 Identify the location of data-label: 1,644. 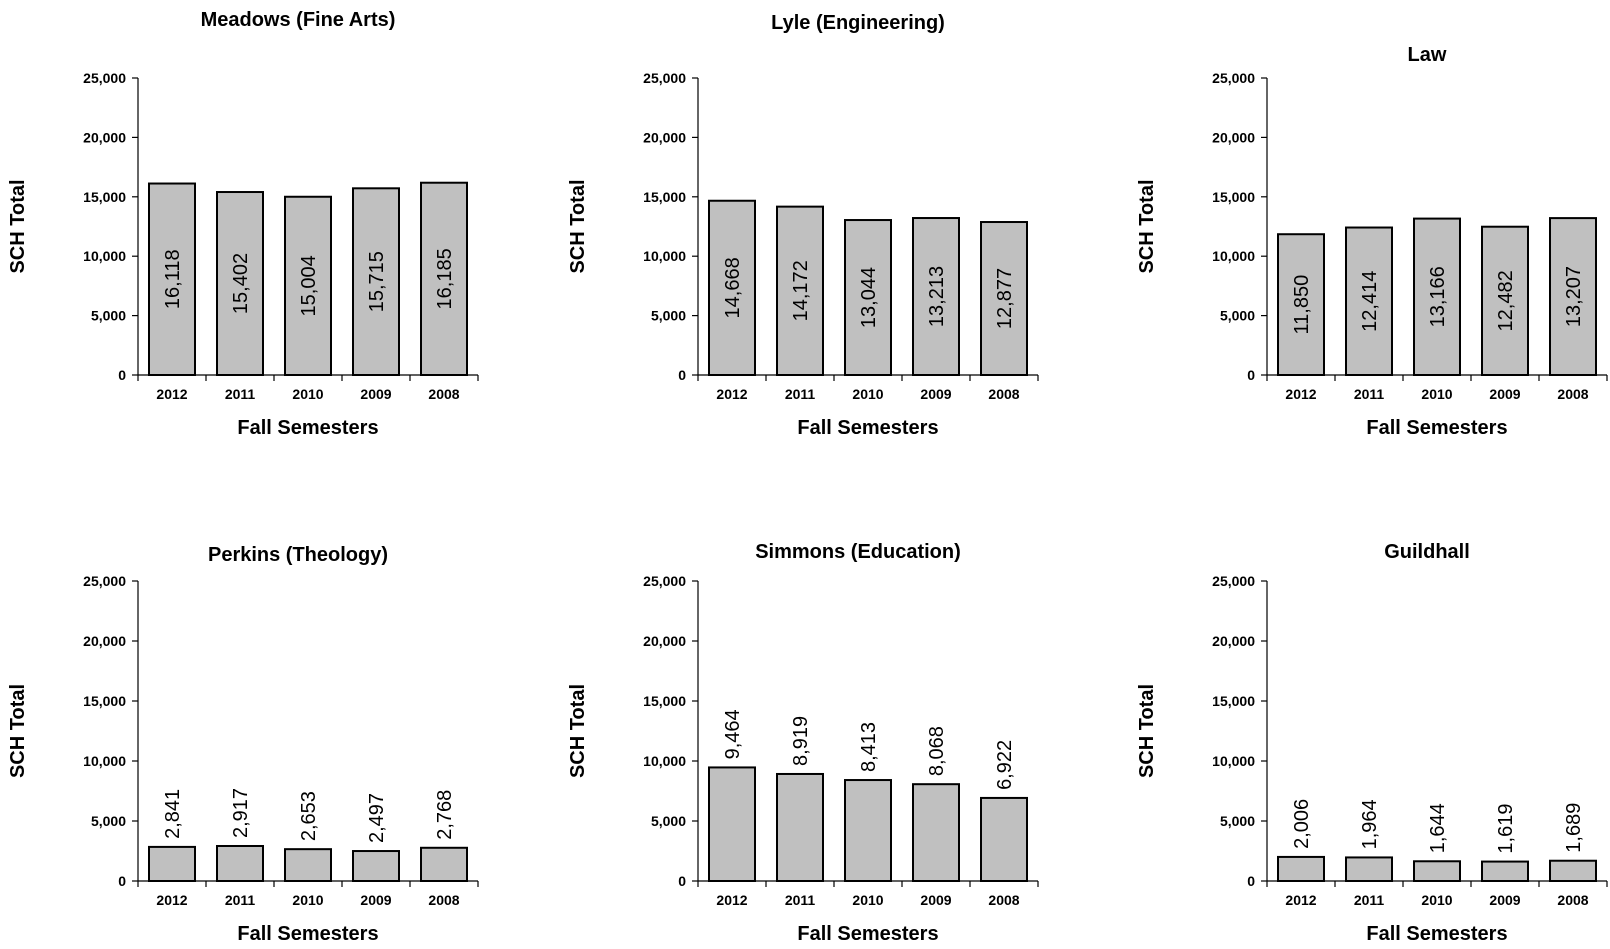
(1438, 828).